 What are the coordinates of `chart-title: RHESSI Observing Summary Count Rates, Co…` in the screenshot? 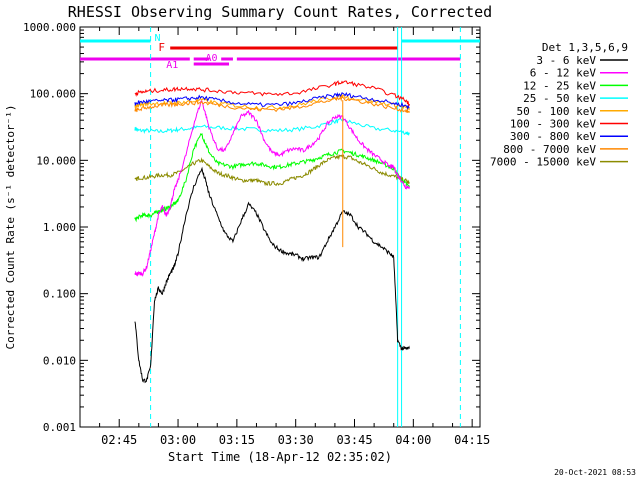 It's located at (280, 12).